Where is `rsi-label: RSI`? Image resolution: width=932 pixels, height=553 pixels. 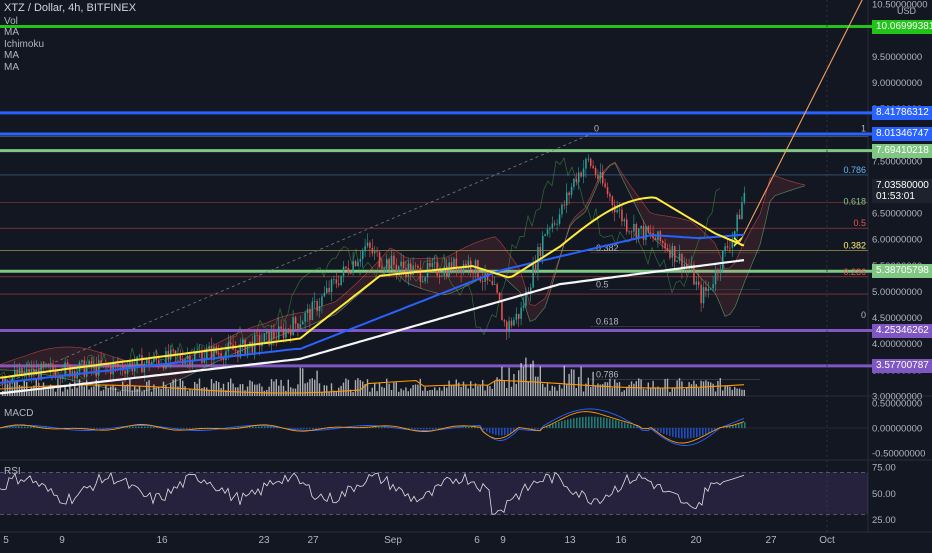 rsi-label: RSI is located at coordinates (12, 471).